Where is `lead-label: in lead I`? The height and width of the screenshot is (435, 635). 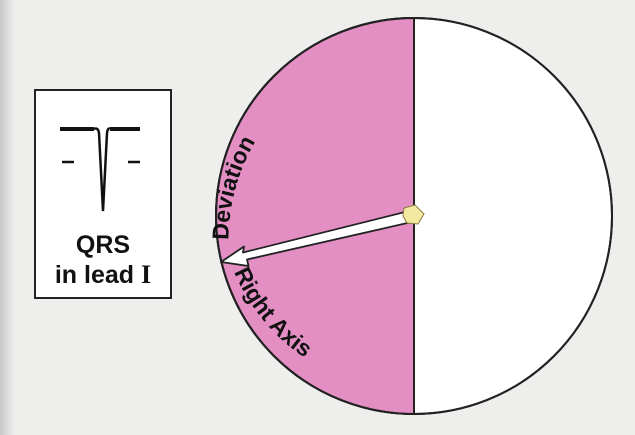
lead-label: in lead I is located at coordinates (103, 275).